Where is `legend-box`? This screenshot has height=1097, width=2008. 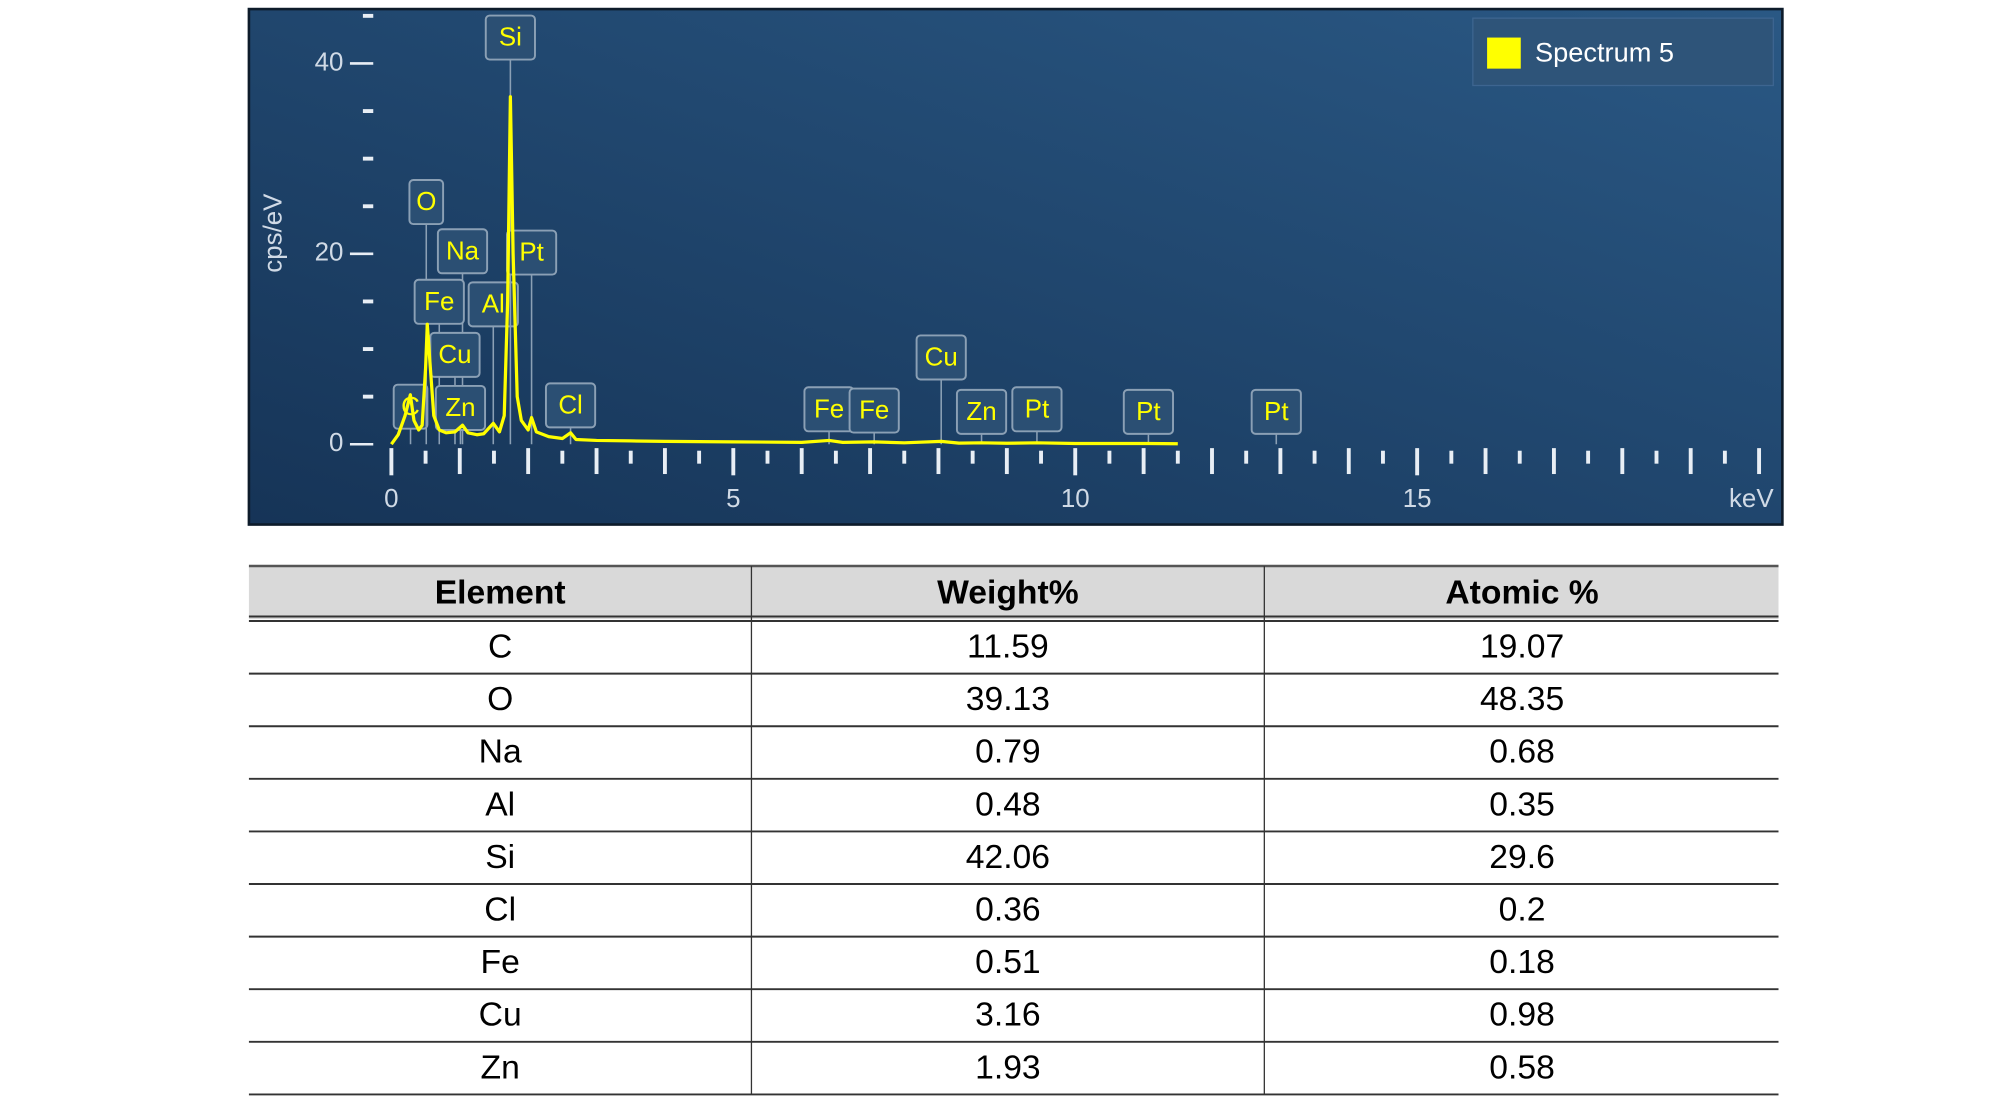 legend-box is located at coordinates (1623, 52).